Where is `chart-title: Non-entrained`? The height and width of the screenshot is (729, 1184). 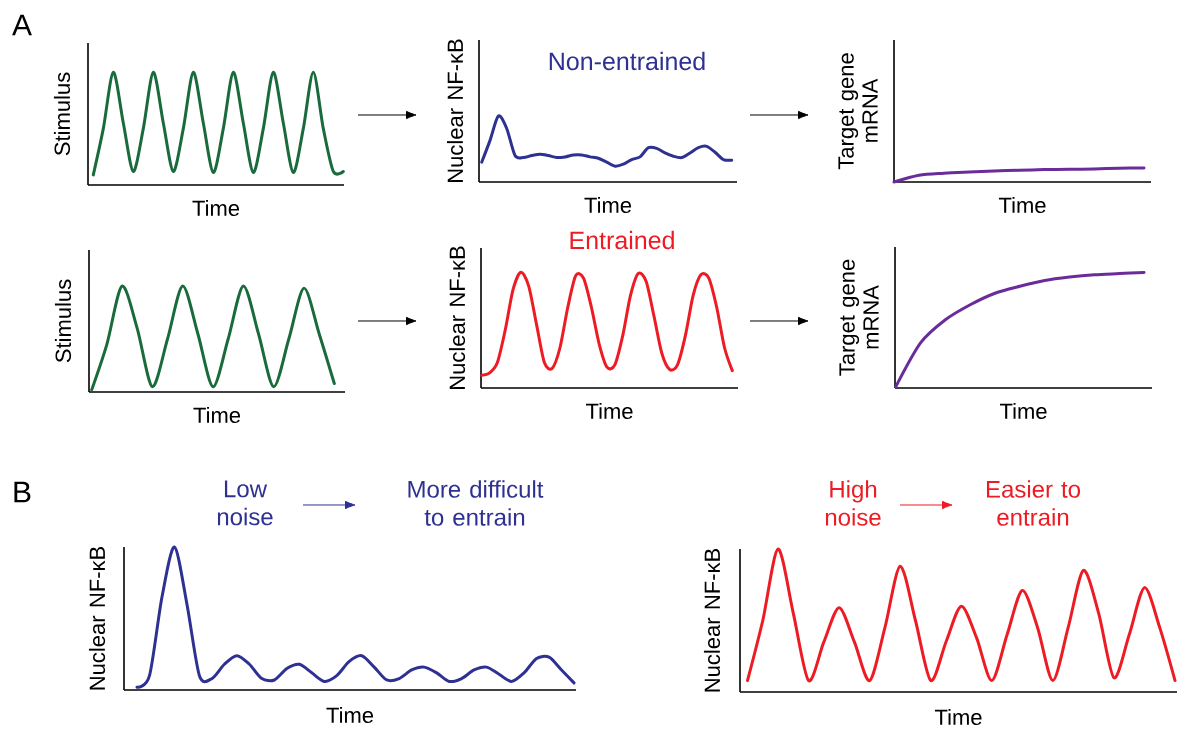 chart-title: Non-entrained is located at coordinates (627, 61).